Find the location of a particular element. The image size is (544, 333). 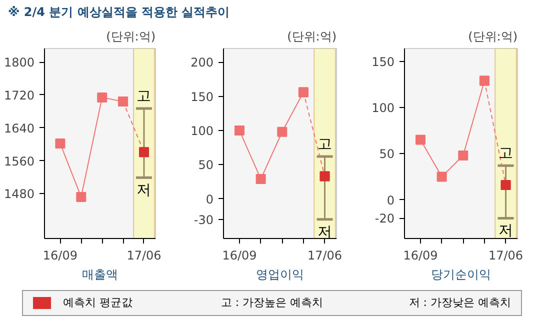

y-tick-label: 1800 is located at coordinates (19, 63).